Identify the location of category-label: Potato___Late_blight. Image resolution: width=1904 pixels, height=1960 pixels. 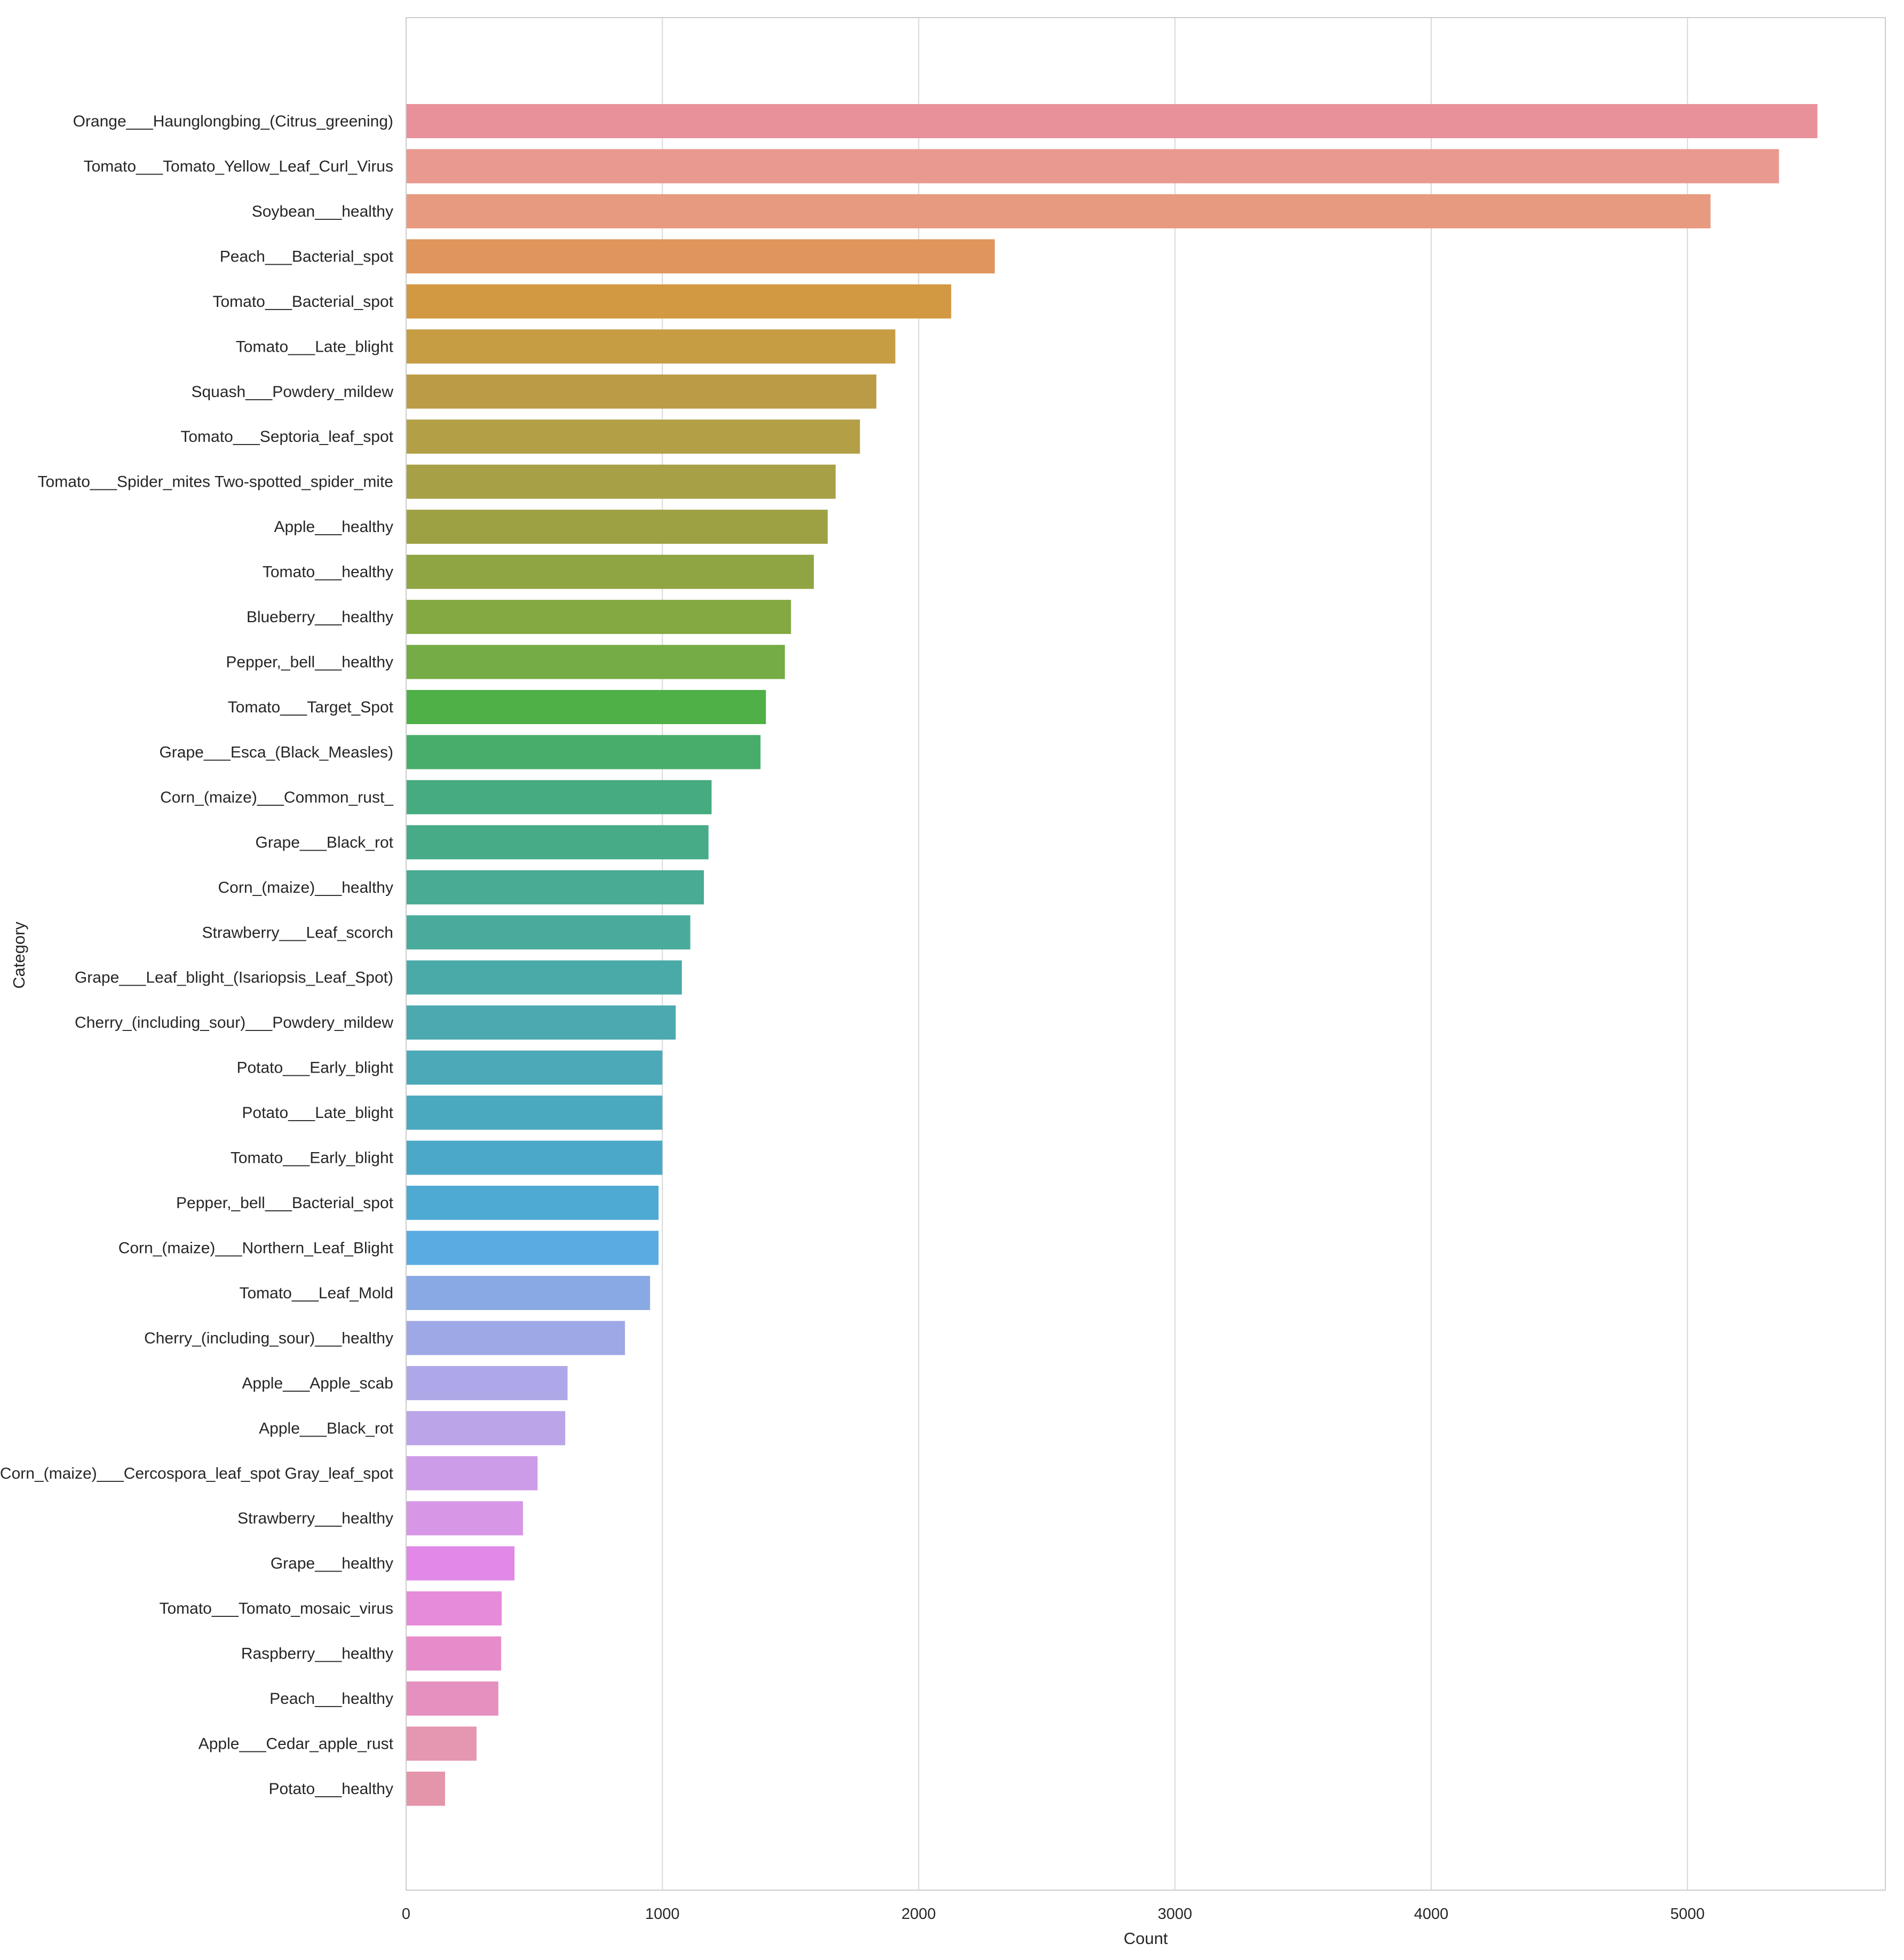
(317, 1113).